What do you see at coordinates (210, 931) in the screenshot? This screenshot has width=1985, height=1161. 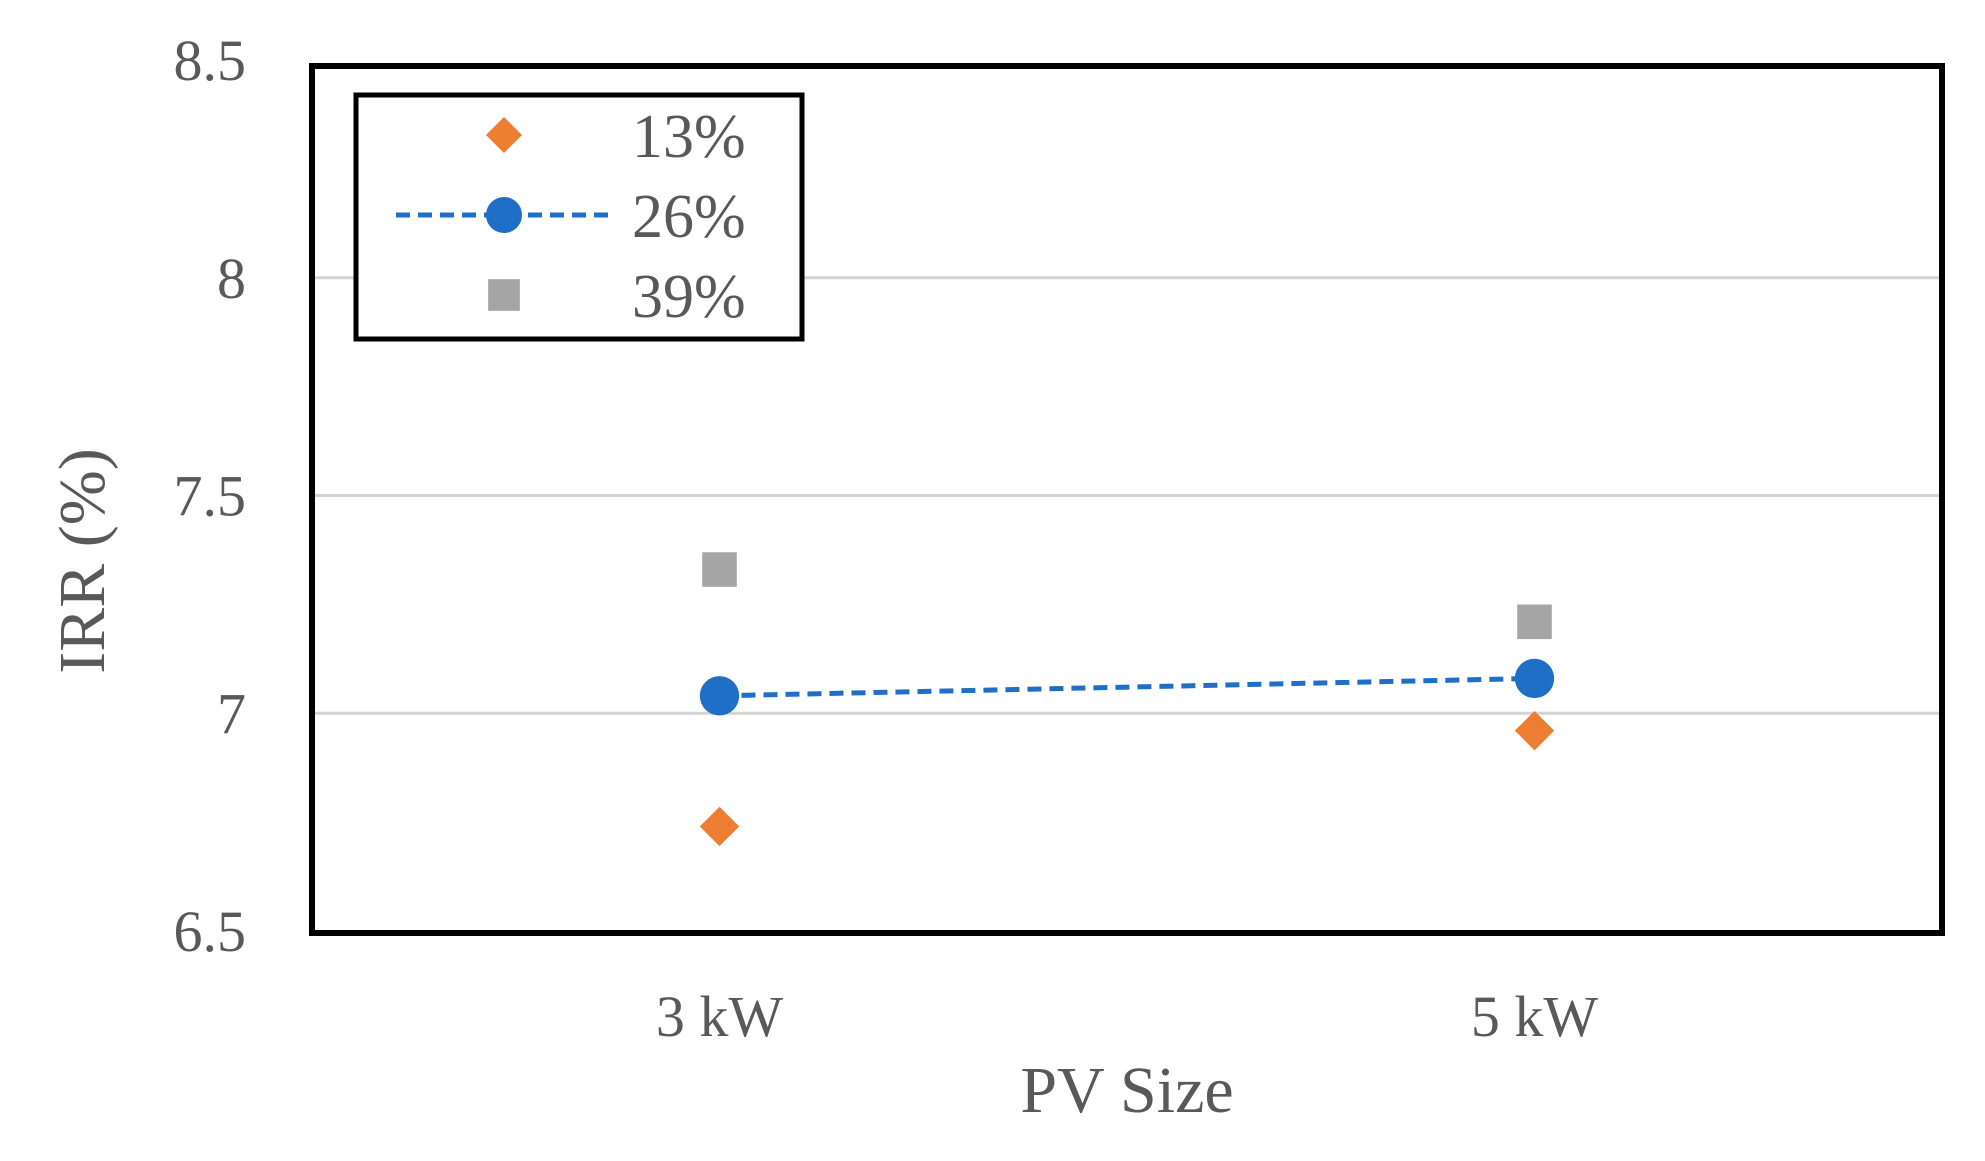 I see `y-tick-label: 6.5` at bounding box center [210, 931].